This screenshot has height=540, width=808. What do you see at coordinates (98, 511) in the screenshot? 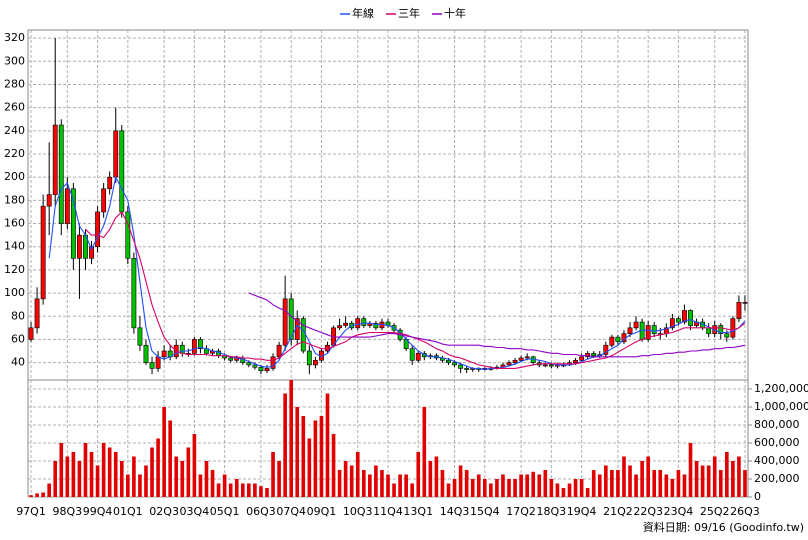
I see `x-tick-label: 99Q4` at bounding box center [98, 511].